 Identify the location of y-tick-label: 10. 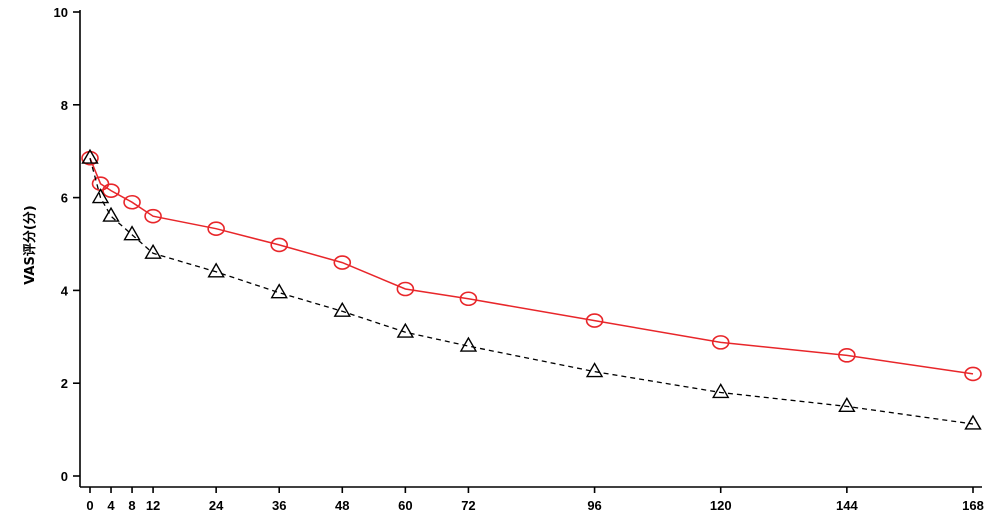
(61, 12).